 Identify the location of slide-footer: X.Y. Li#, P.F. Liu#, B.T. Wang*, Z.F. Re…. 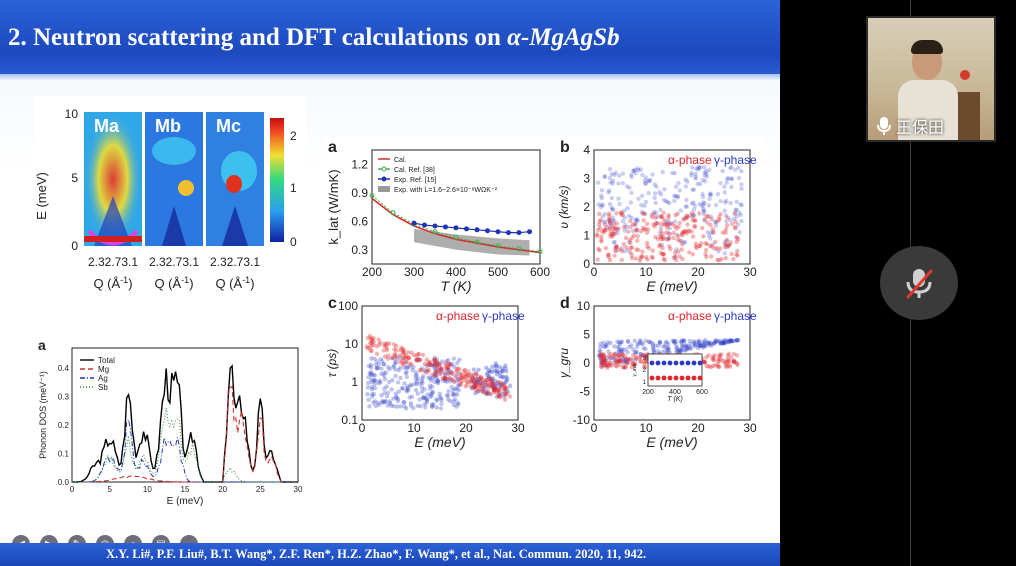
(390, 554).